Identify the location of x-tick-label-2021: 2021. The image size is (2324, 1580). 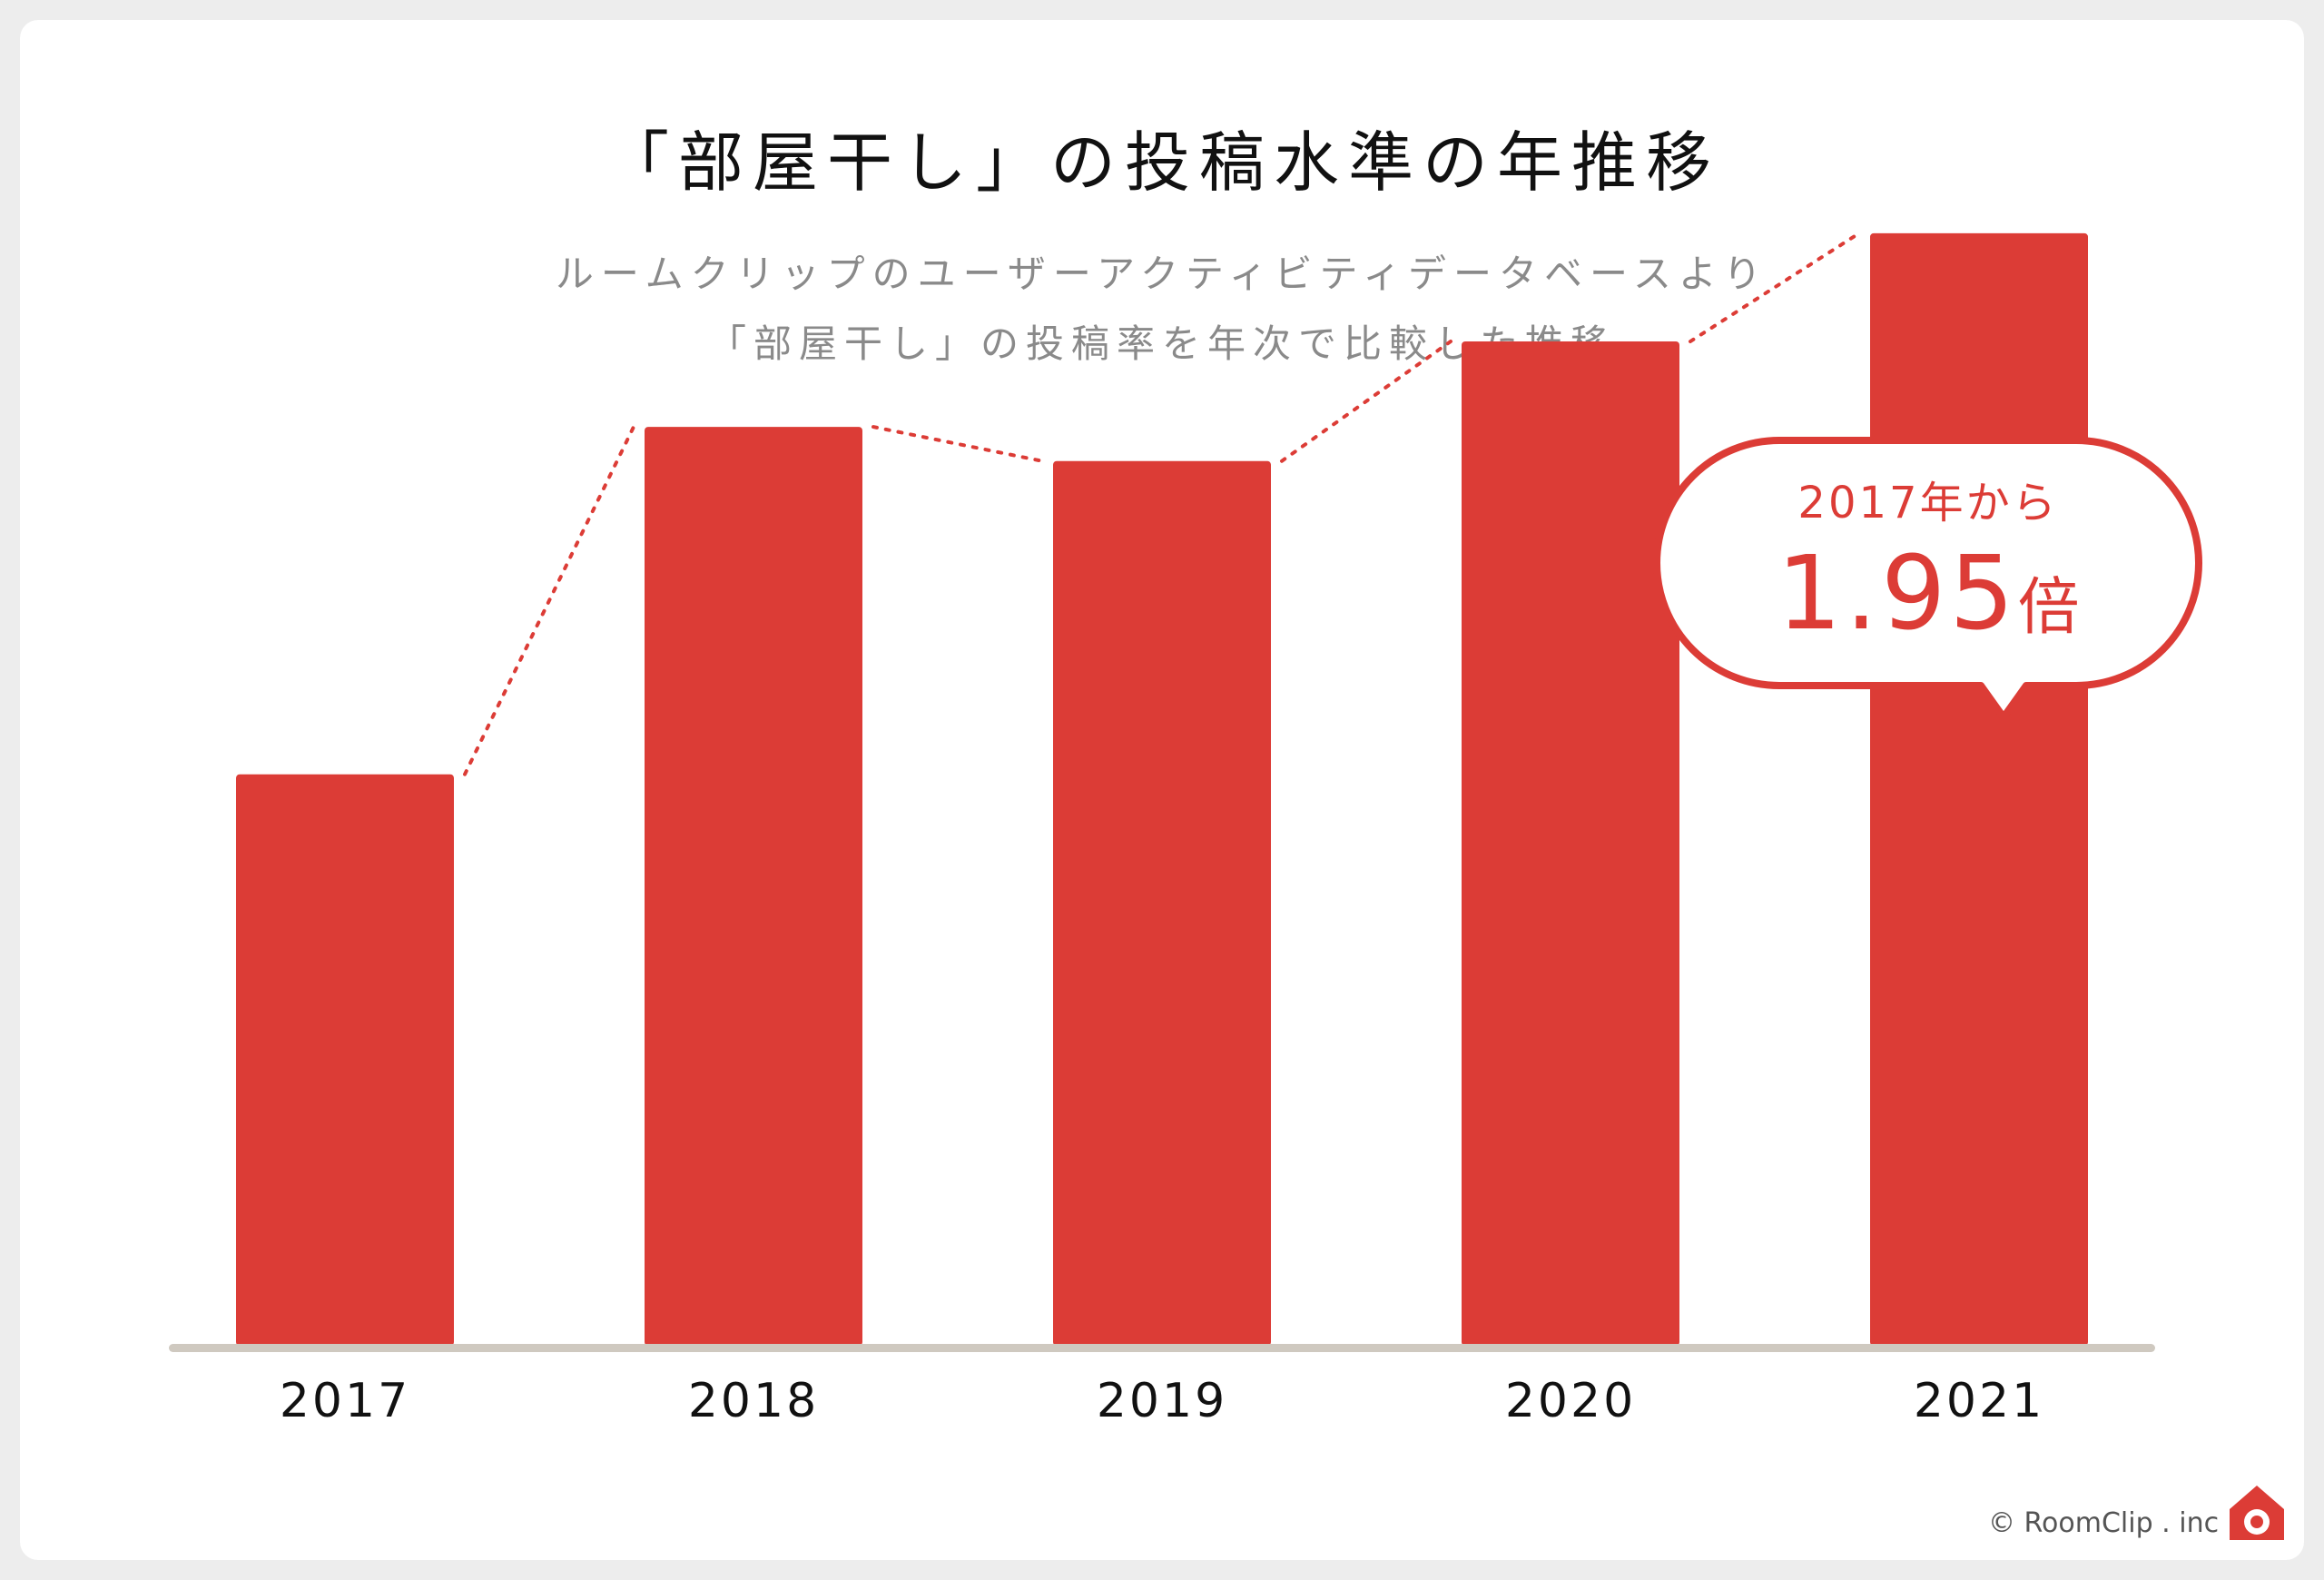
(1979, 1401).